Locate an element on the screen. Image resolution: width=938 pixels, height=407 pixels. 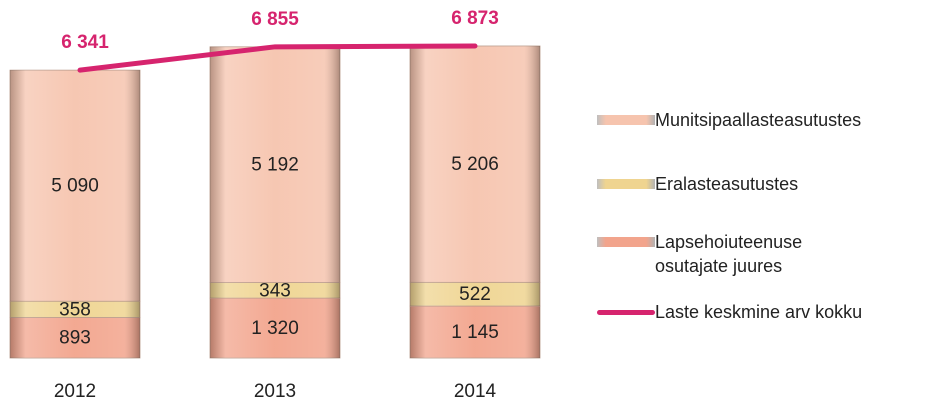
legend-item: Lapsehoiuteenuse osutajate juures is located at coordinates (711, 254).